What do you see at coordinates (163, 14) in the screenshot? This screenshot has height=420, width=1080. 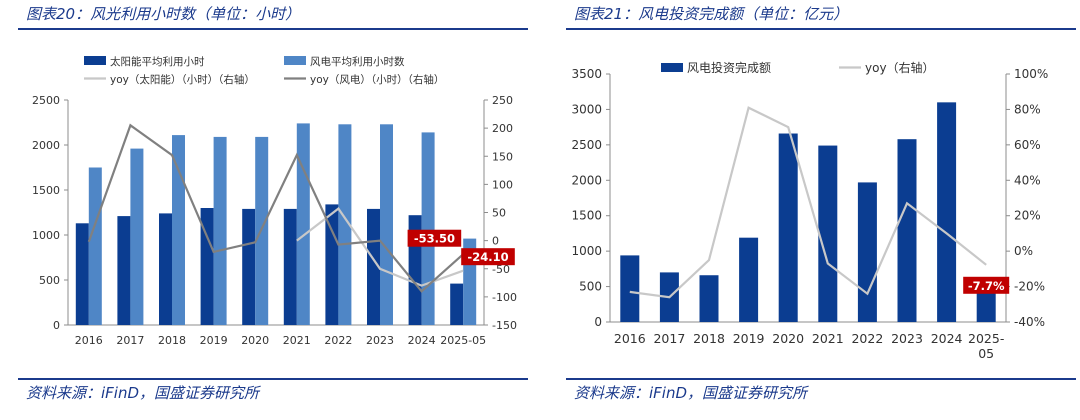 I see `left-chart-title: 图表20：风光利用小时数（单位：小时）` at bounding box center [163, 14].